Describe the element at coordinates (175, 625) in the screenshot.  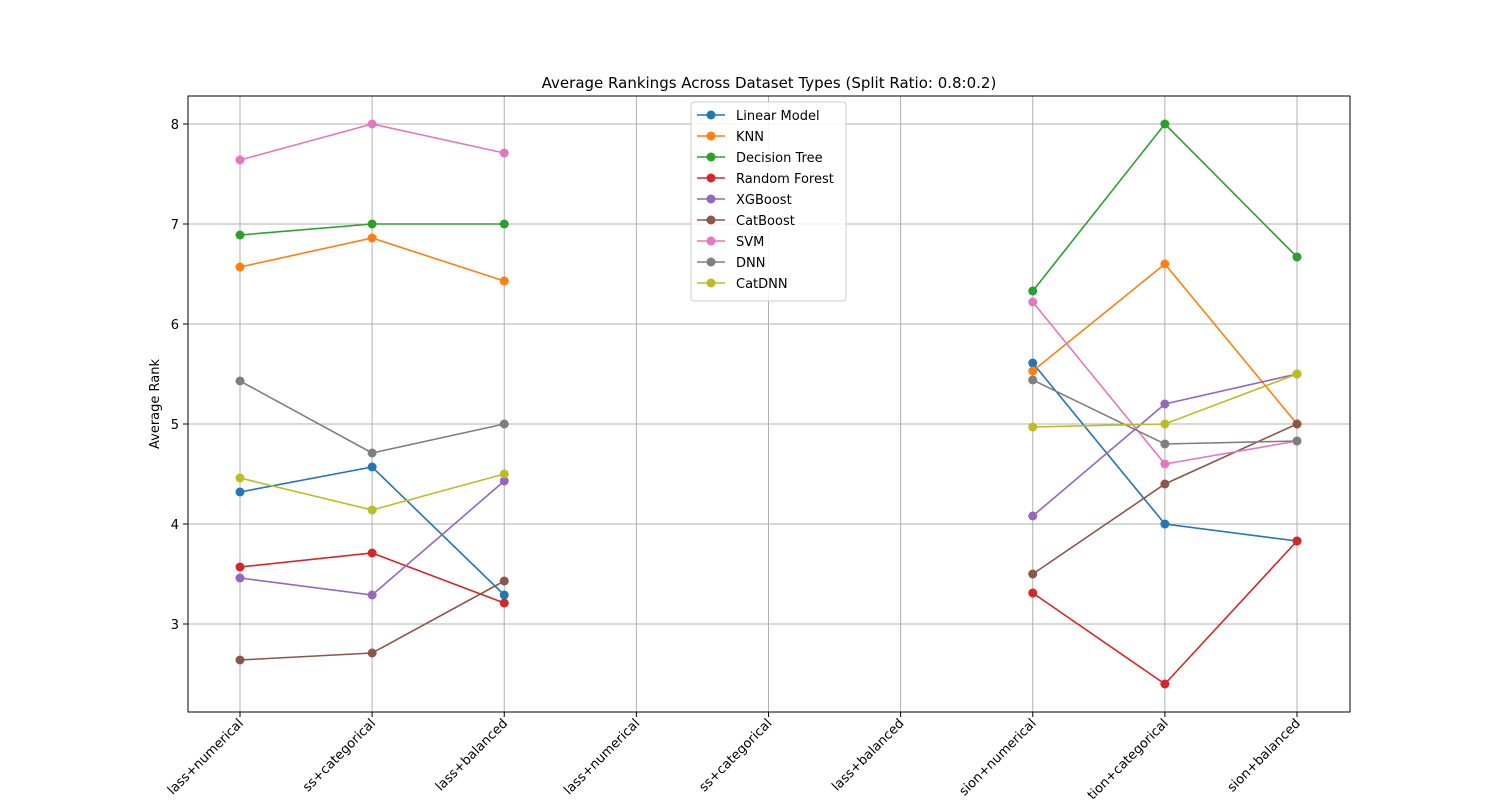
I see `y-tick-label: 3` at that location.